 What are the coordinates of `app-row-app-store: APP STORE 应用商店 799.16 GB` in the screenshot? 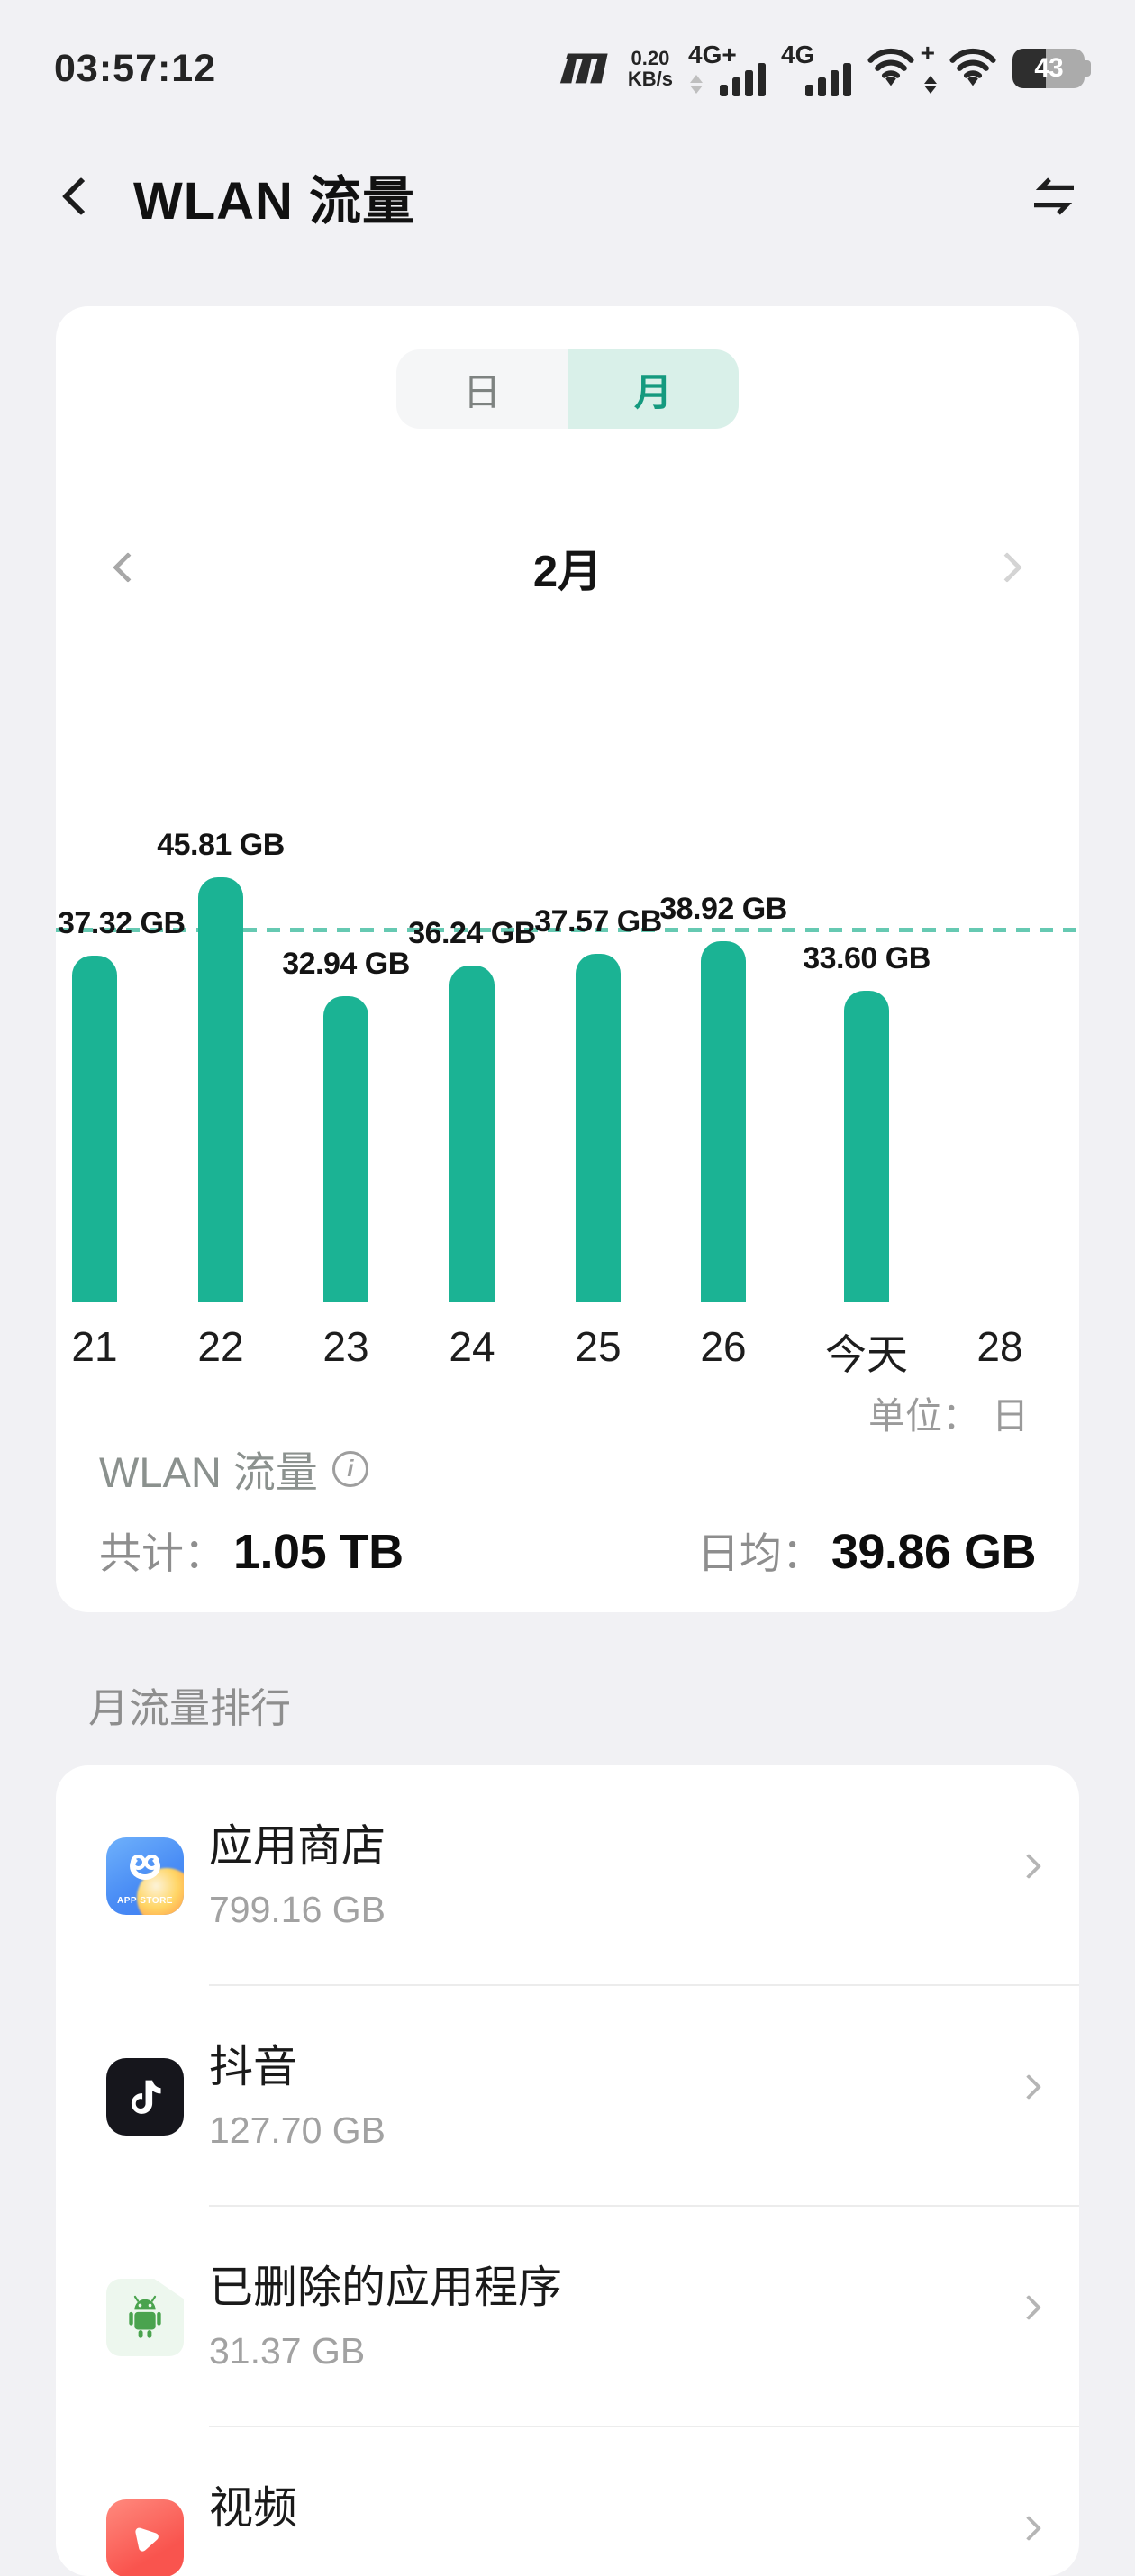 It's located at (567, 1875).